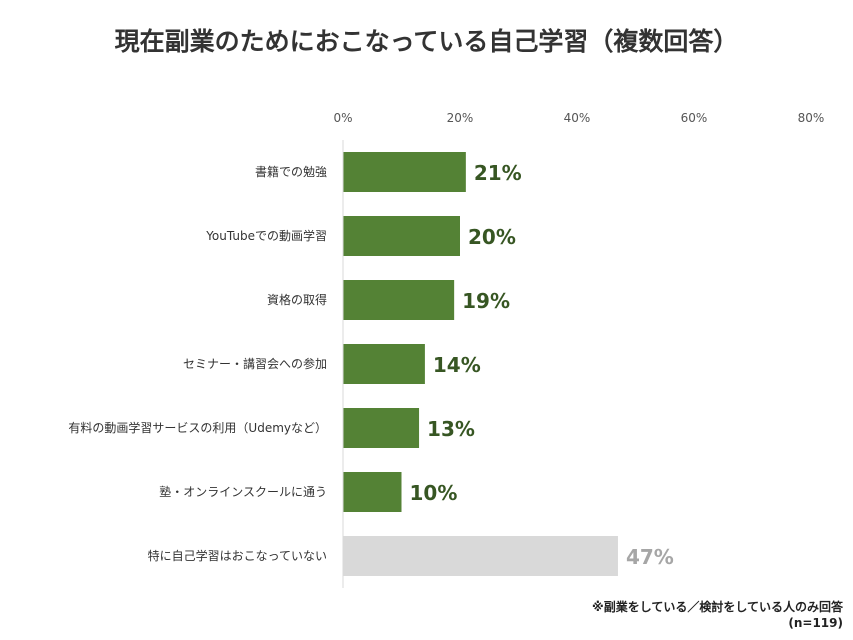  Describe the element at coordinates (815, 623) in the screenshot. I see `footnote-sample-size: (n=119)` at that location.